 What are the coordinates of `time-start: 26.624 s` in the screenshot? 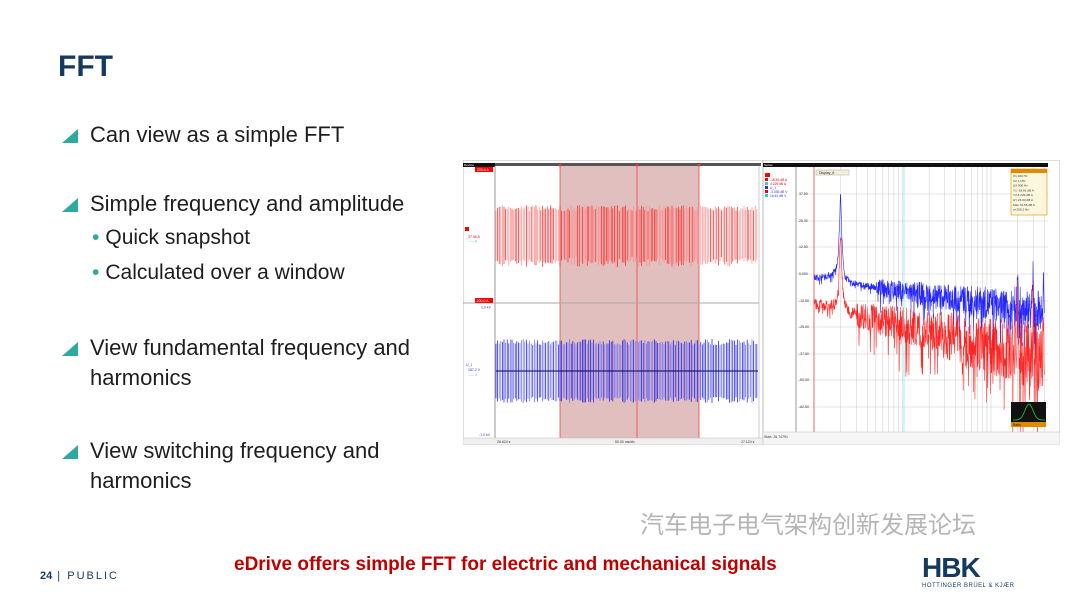 It's located at (504, 442).